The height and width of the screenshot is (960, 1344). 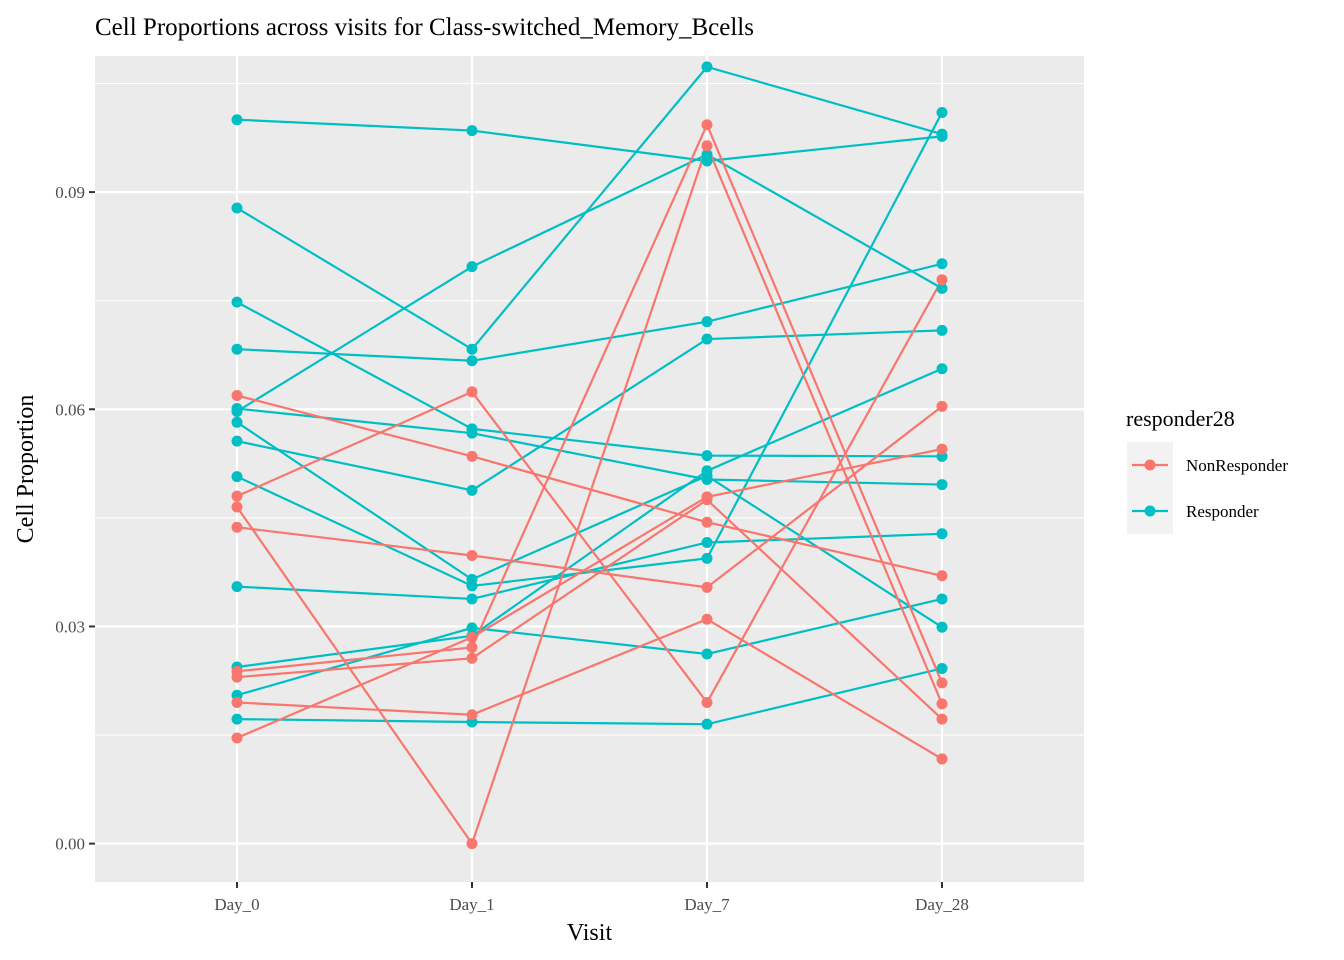 What do you see at coordinates (70, 409) in the screenshot?
I see `y-tick-label: 0.06` at bounding box center [70, 409].